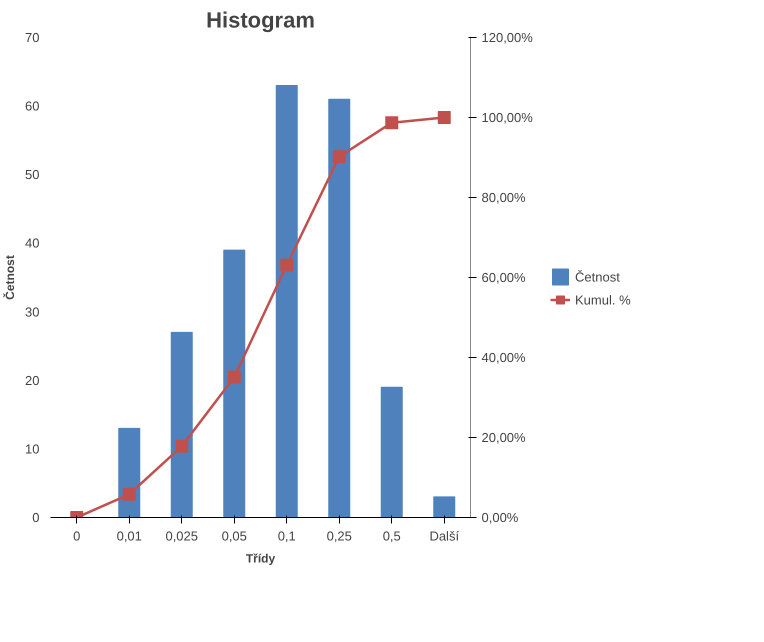  What do you see at coordinates (444, 536) in the screenshot?
I see `x-tick-label: Další` at bounding box center [444, 536].